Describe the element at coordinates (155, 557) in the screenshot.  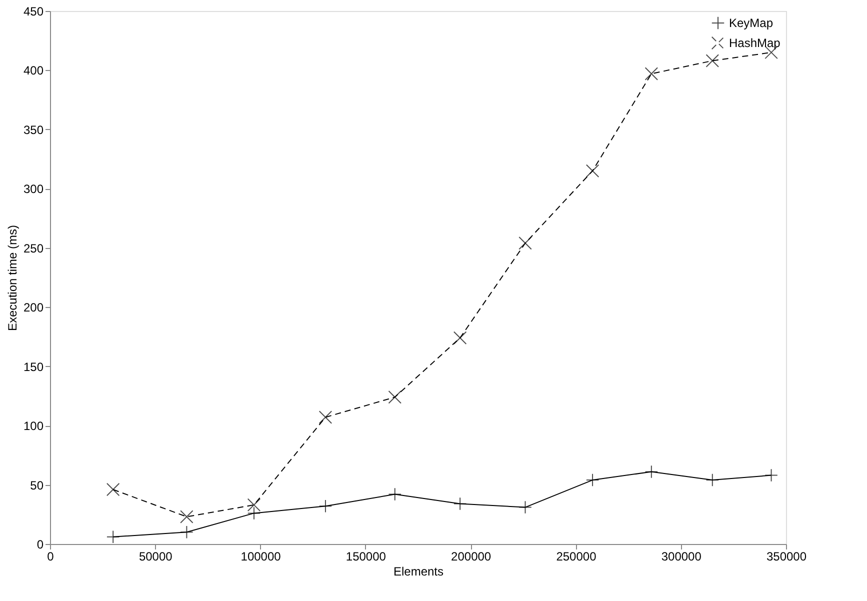
I see `x-tick-label: 50000` at that location.